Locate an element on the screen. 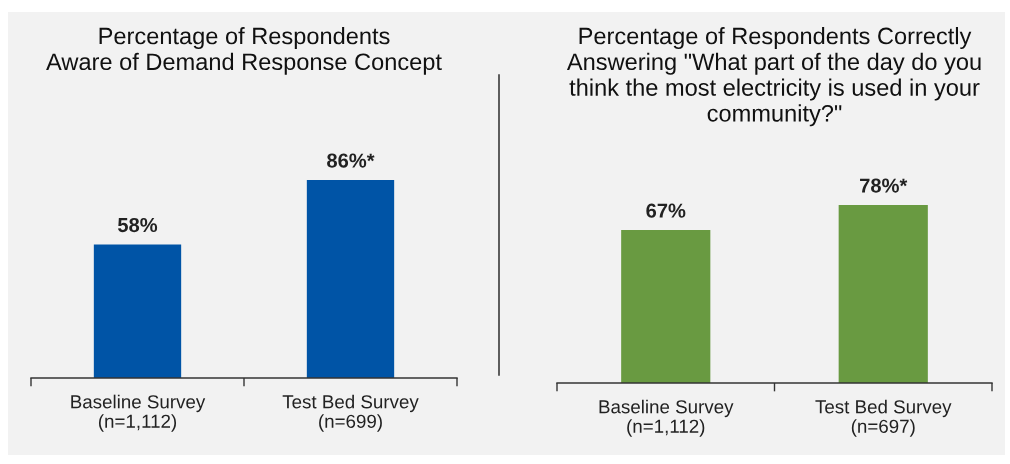 The image size is (1010, 464). data-label: 78%* is located at coordinates (884, 185).